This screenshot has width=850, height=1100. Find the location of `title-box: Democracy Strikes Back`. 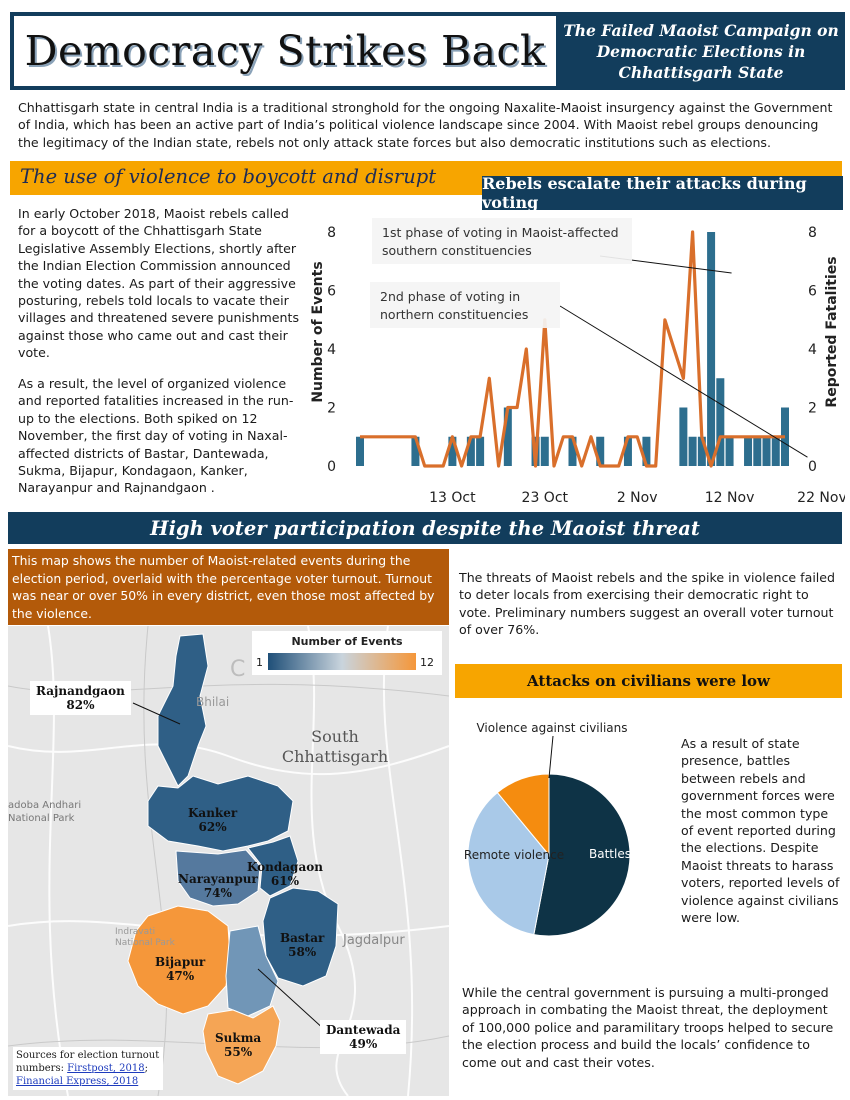

title-box: Democracy Strikes Back is located at coordinates (285, 51).